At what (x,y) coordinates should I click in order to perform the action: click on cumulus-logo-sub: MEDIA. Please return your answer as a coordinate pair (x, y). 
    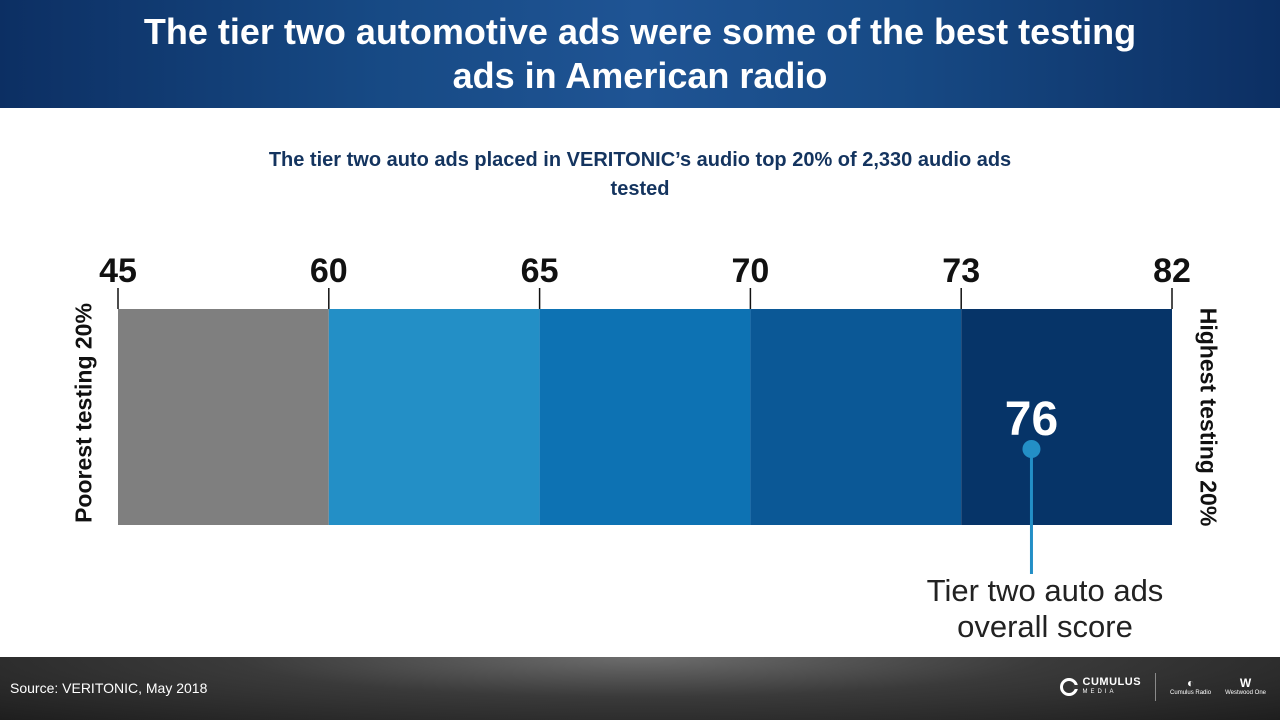
    Looking at the image, I should click on (1099, 692).